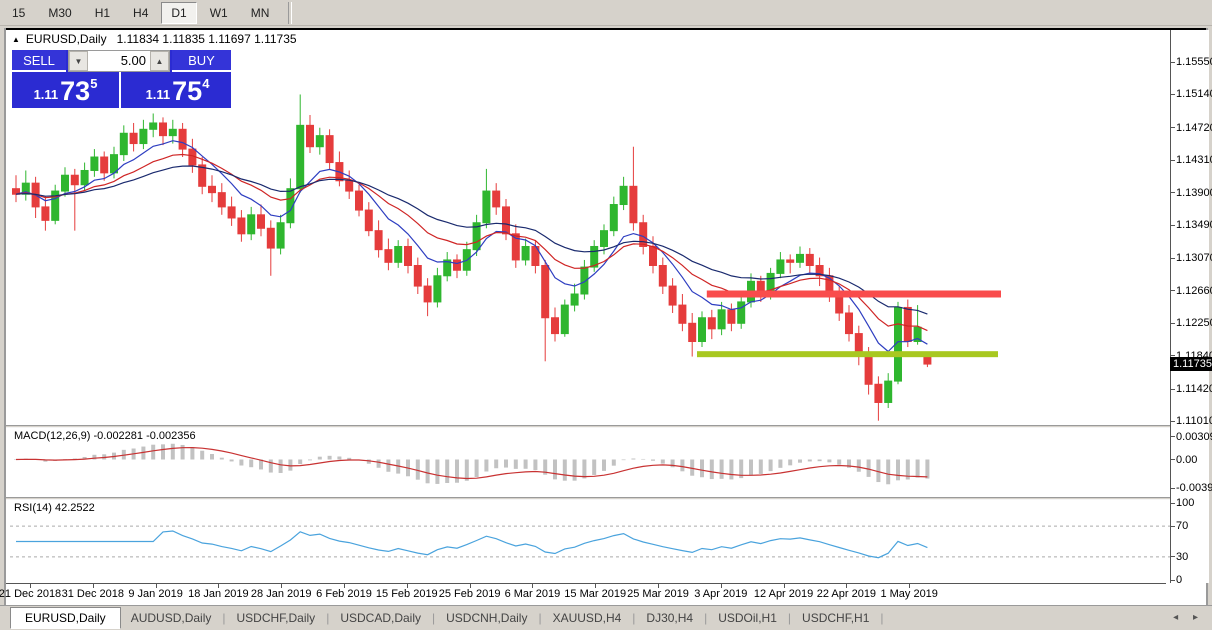  I want to click on price-axis-label: 1.11010, so click(1194, 421).